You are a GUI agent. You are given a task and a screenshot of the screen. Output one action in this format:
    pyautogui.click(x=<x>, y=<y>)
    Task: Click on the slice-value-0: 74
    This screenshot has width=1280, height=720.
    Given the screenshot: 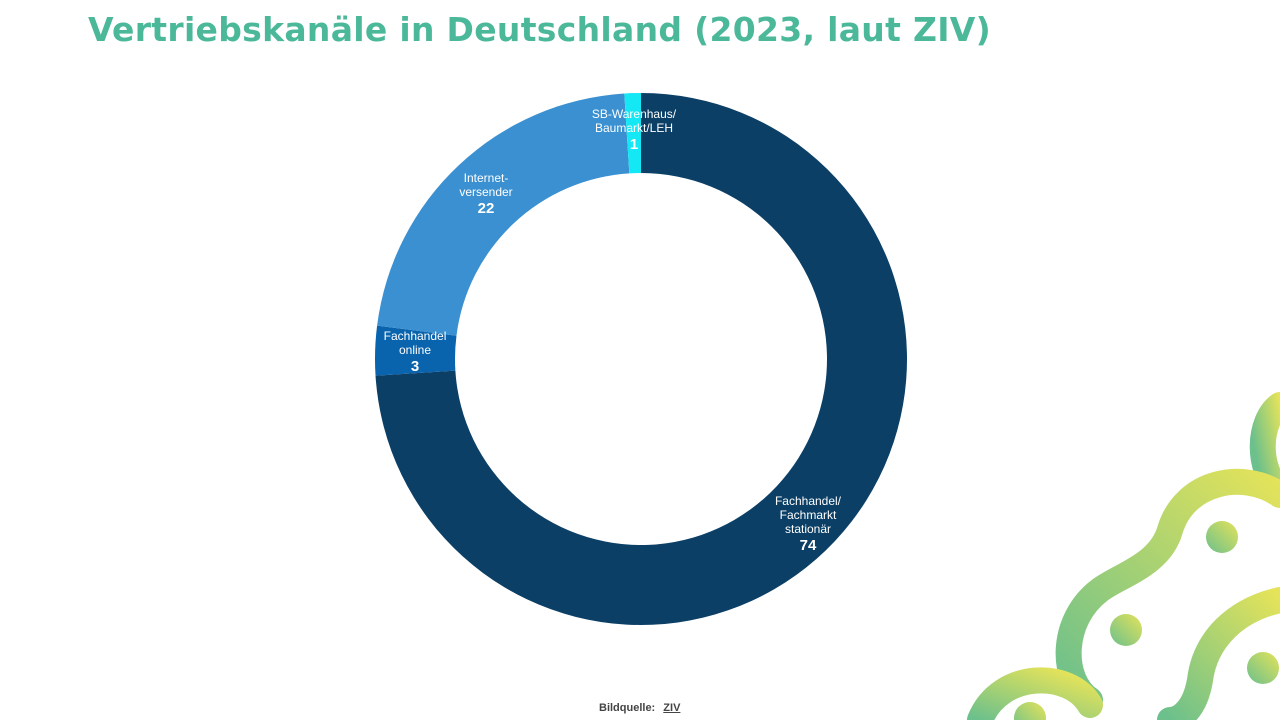 What is the action you would take?
    pyautogui.click(x=808, y=545)
    